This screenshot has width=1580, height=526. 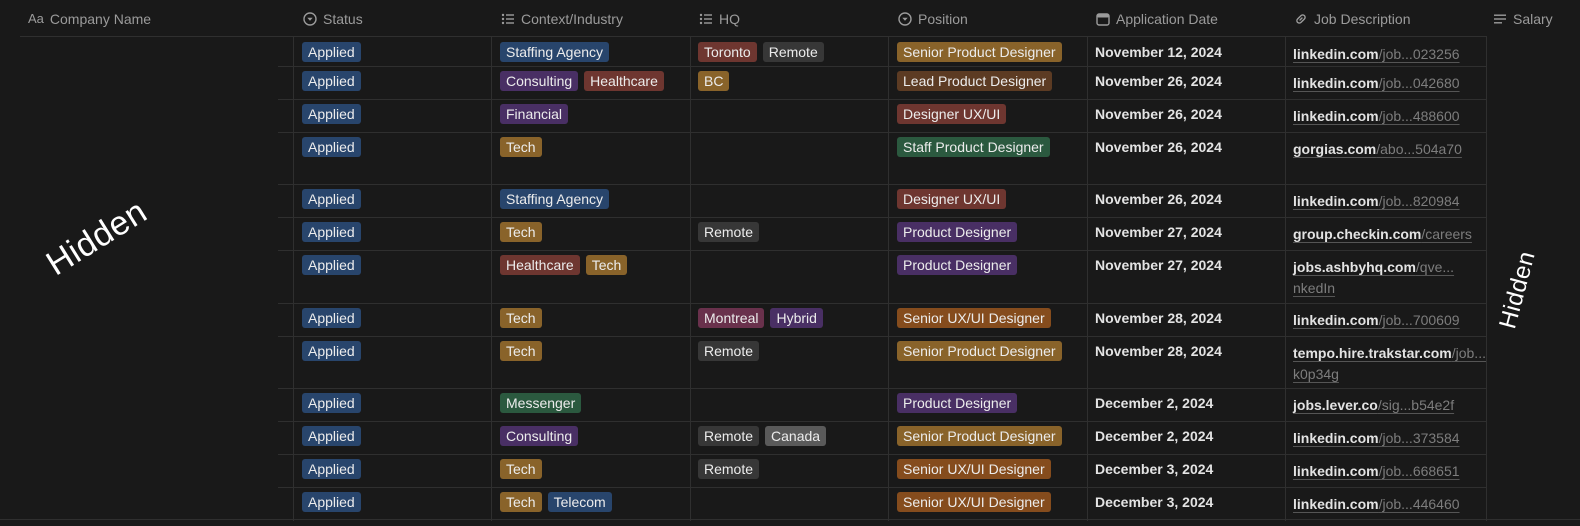 What do you see at coordinates (1382, 234) in the screenshot?
I see `job-description-link: group.checkin.com/careers` at bounding box center [1382, 234].